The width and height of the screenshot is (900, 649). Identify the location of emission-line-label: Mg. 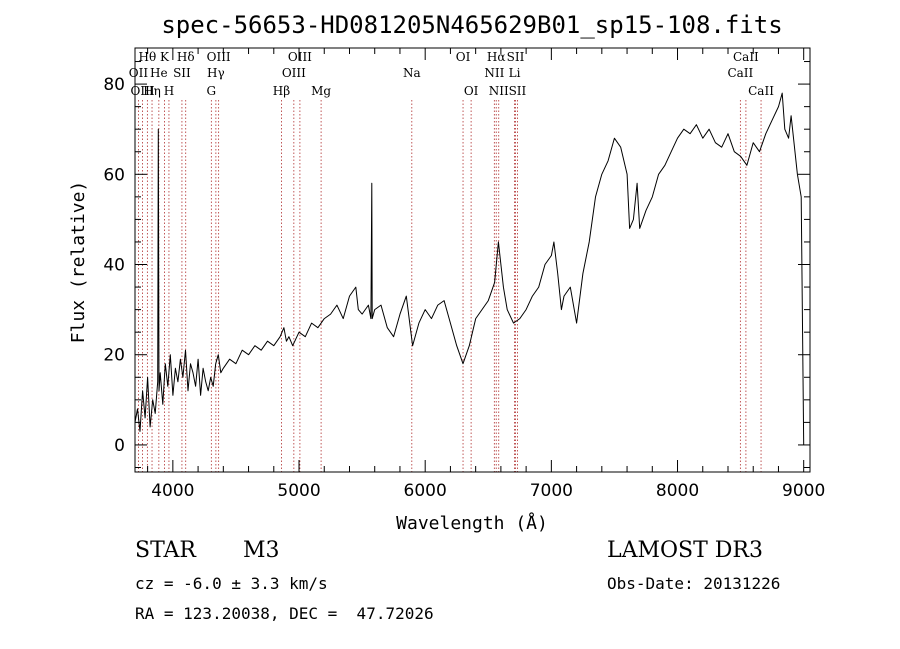
(321, 91).